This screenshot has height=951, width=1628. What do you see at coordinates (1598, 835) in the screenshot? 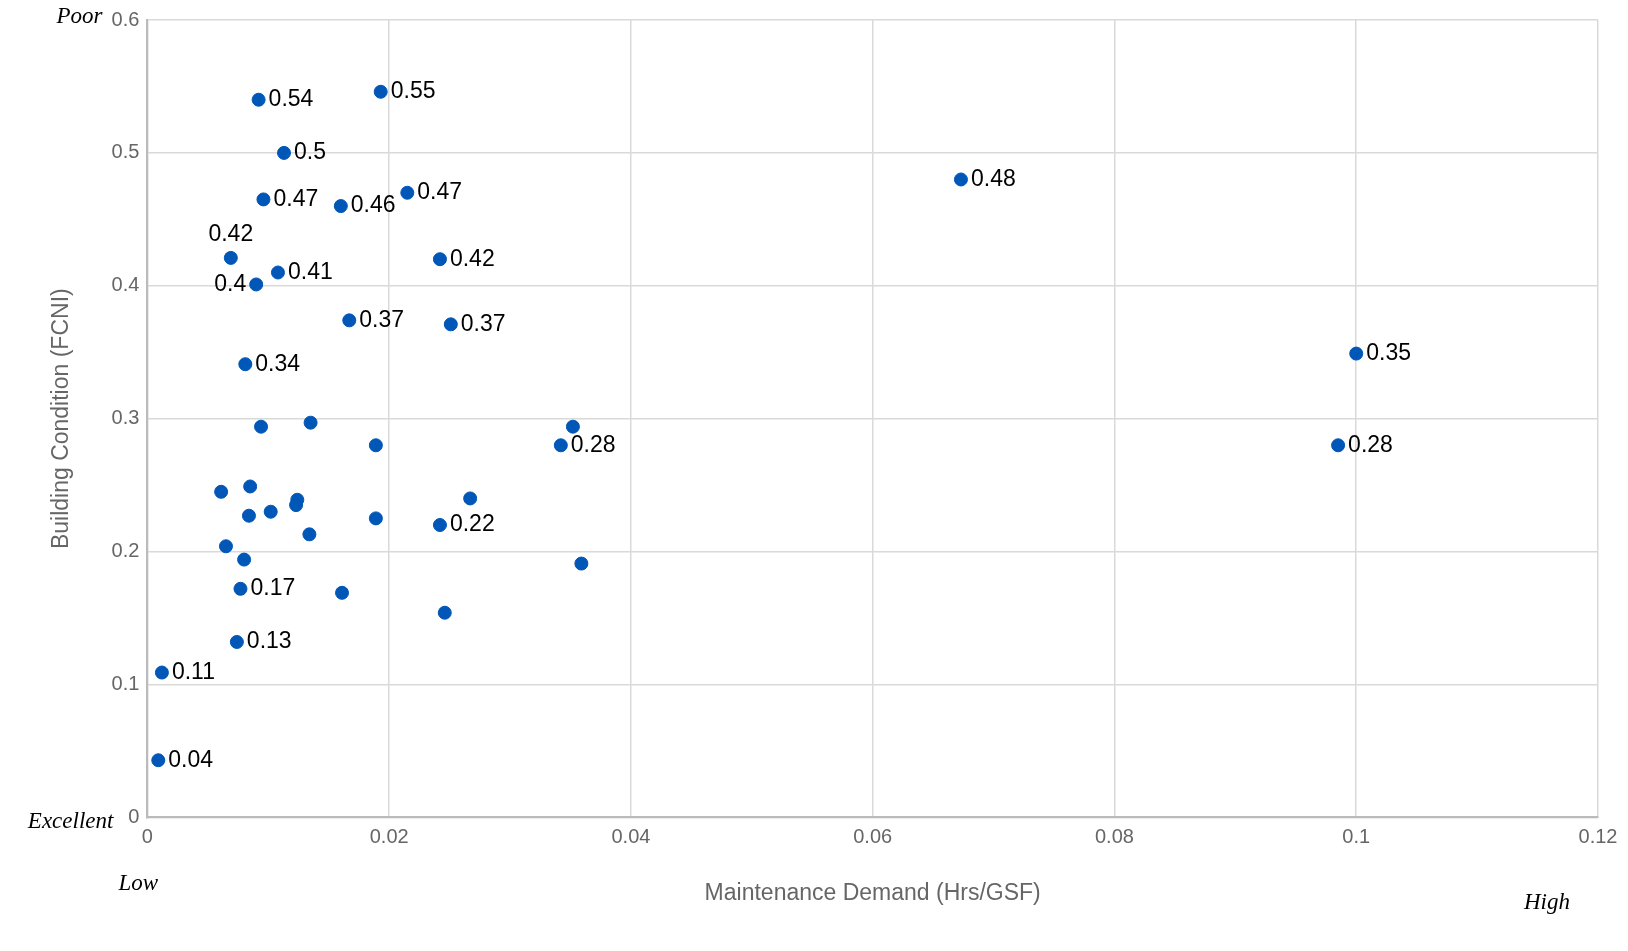
I see `x-tick-label: 0.12` at bounding box center [1598, 835].